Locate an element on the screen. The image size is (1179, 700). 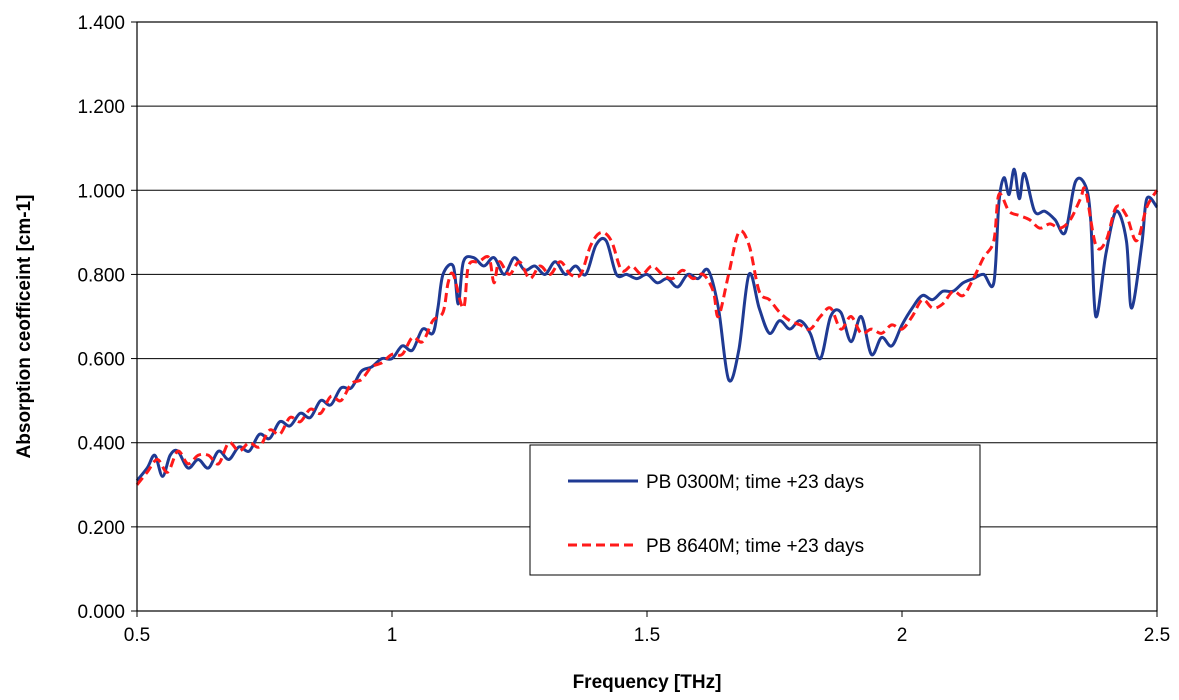
y-tick-label: 1.000 is located at coordinates (101, 191).